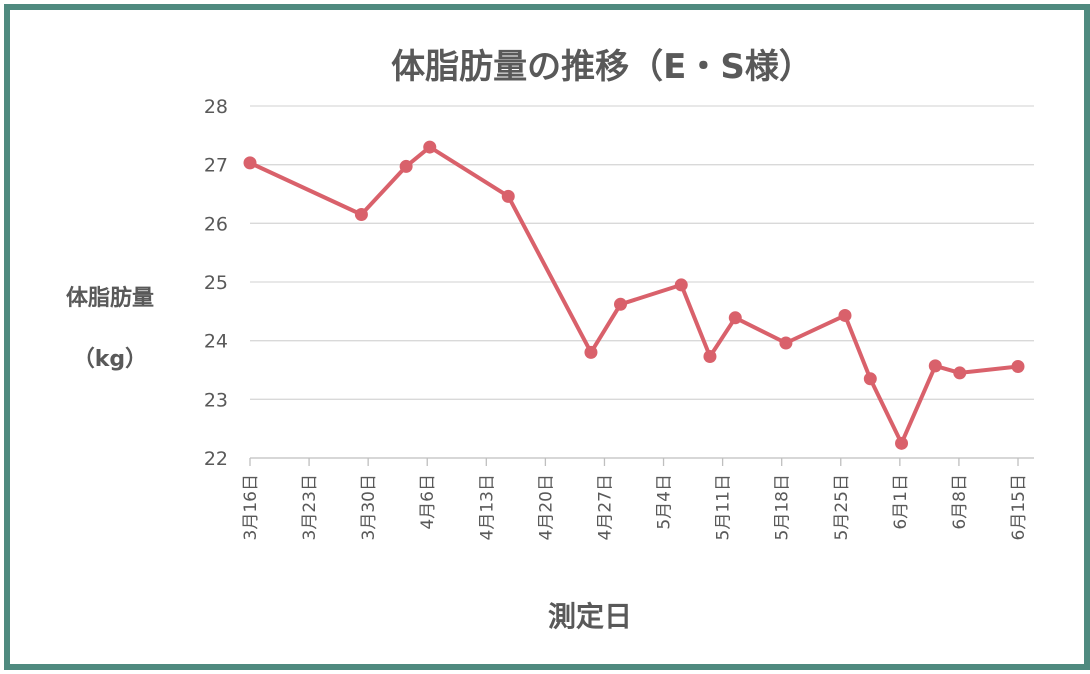 The image size is (1090, 674). Describe the element at coordinates (901, 502) in the screenshot. I see `x-tick-label: 6月1日` at that location.